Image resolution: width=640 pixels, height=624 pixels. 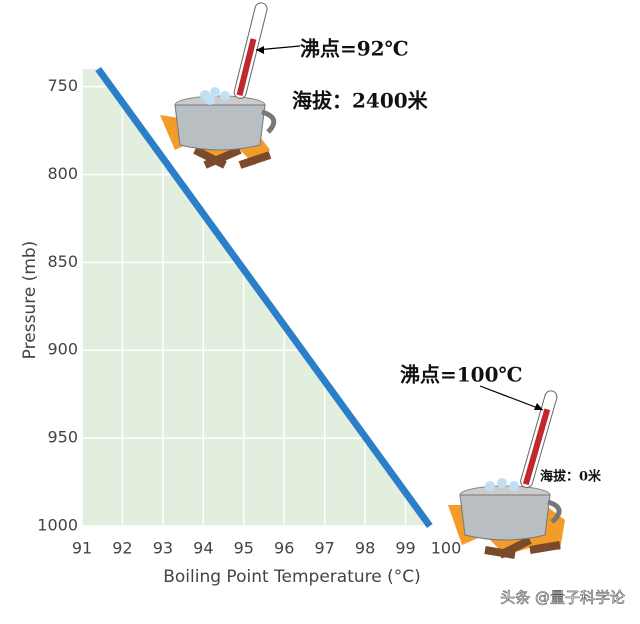 I want to click on annotation: 海拔：2400米, so click(x=360, y=101).